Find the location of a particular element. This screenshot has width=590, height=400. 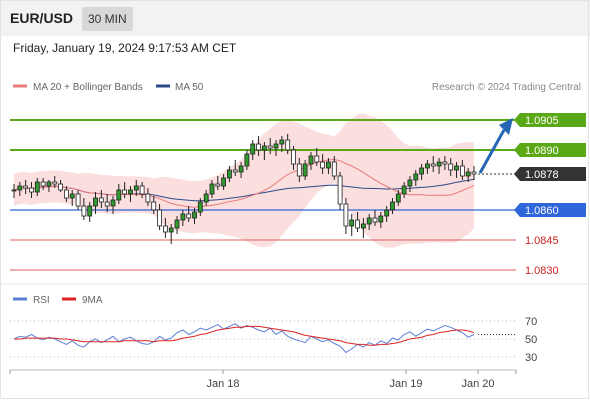

rsi-tick-label: 50 is located at coordinates (531, 340).